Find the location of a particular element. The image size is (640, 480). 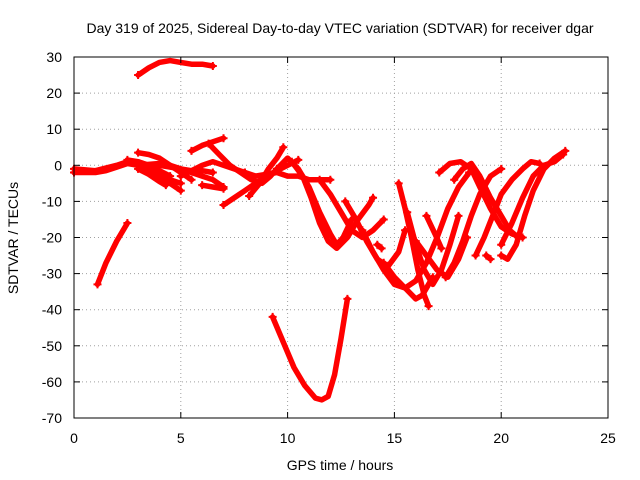

x-tick-label: 25 is located at coordinates (608, 438).